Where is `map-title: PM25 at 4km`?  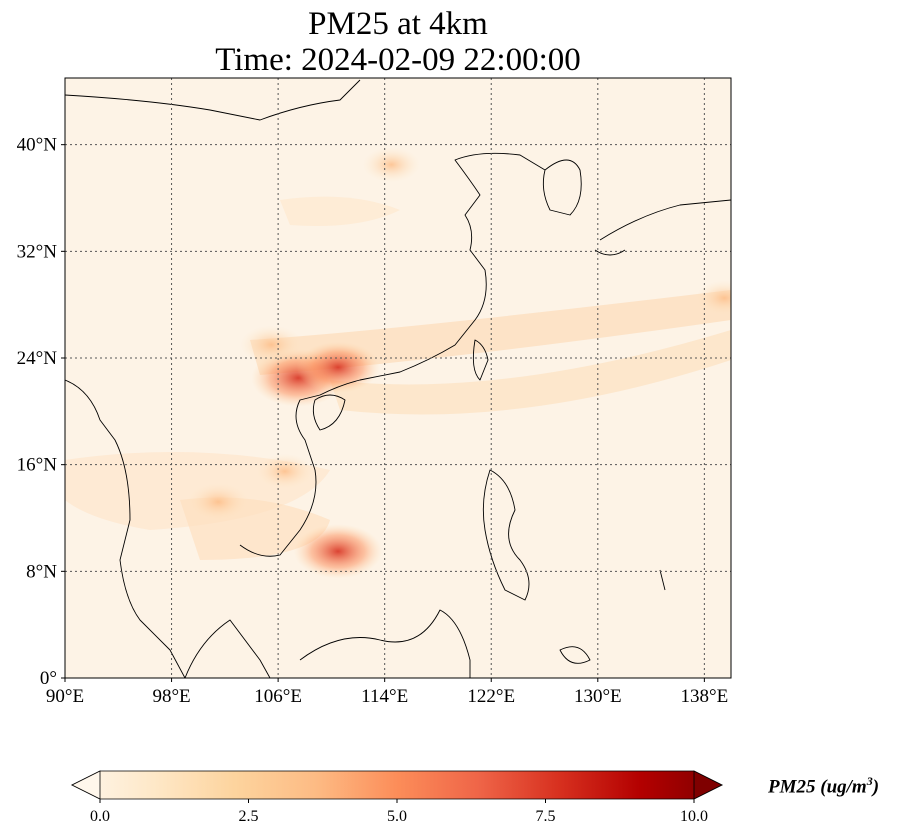 map-title: PM25 at 4km is located at coordinates (398, 24).